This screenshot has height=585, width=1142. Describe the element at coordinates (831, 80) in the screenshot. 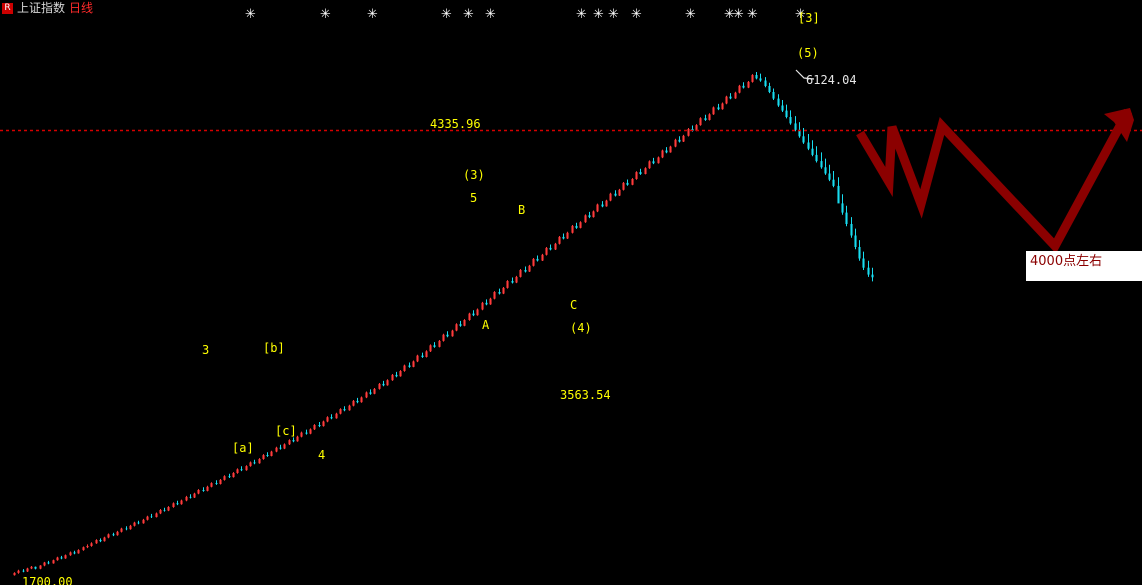

I see `peak-price: 6124.04` at that location.